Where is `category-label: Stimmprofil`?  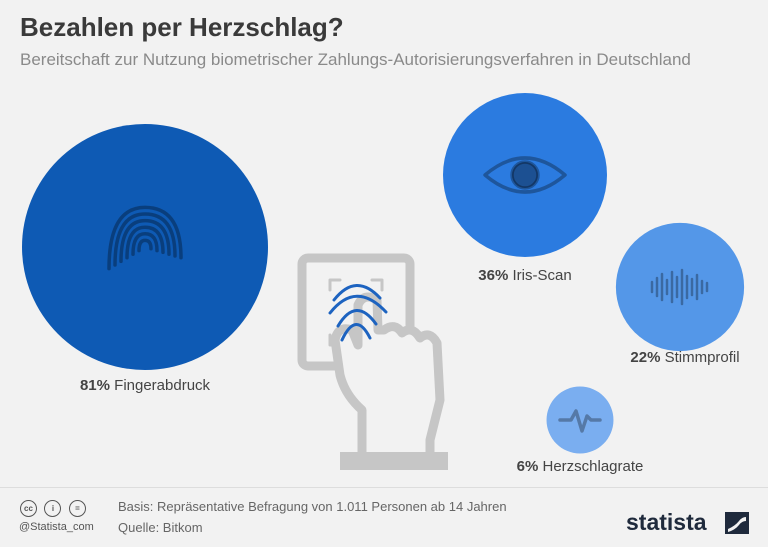 category-label: Stimmprofil is located at coordinates (699, 357).